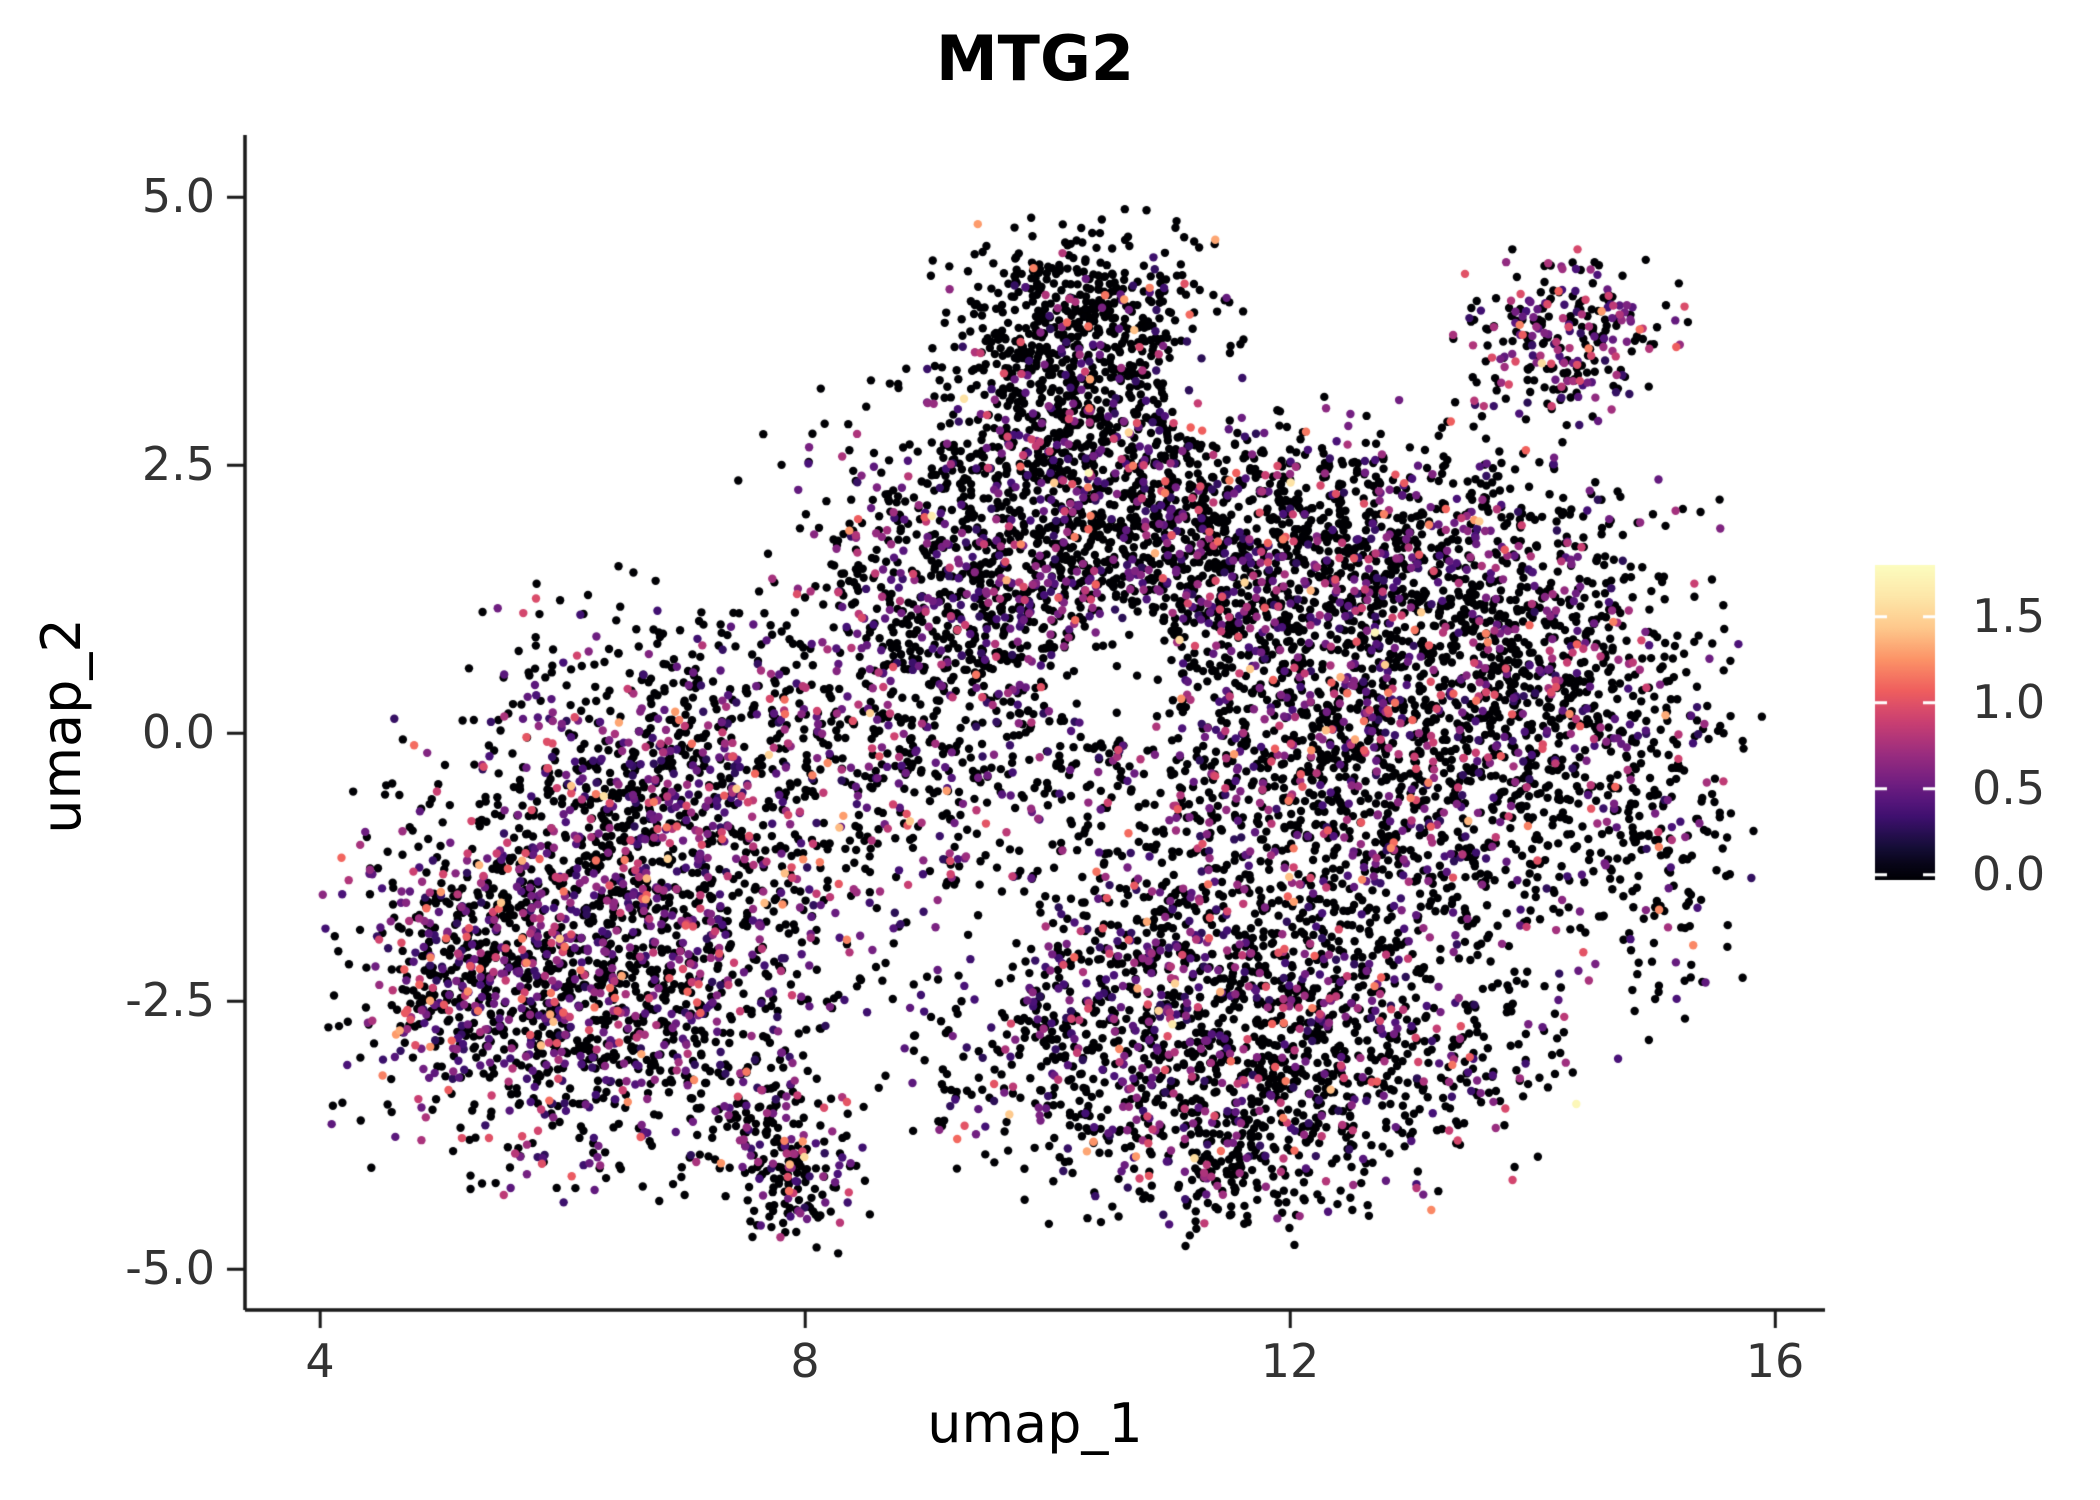 This screenshot has height=1500, width=2100. I want to click on x-tick-label-12: 12, so click(1290, 1361).